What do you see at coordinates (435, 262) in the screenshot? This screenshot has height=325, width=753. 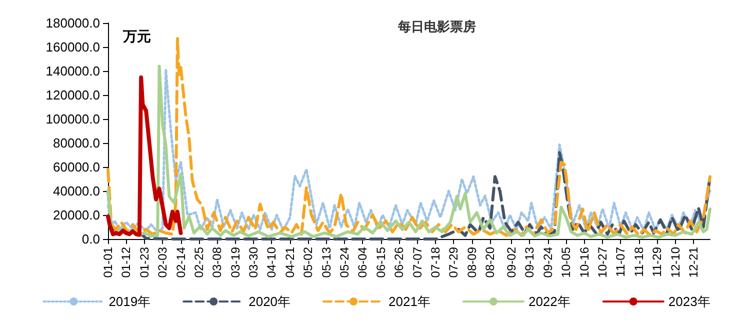 I see `x-tick-label: 07-18` at bounding box center [435, 262].